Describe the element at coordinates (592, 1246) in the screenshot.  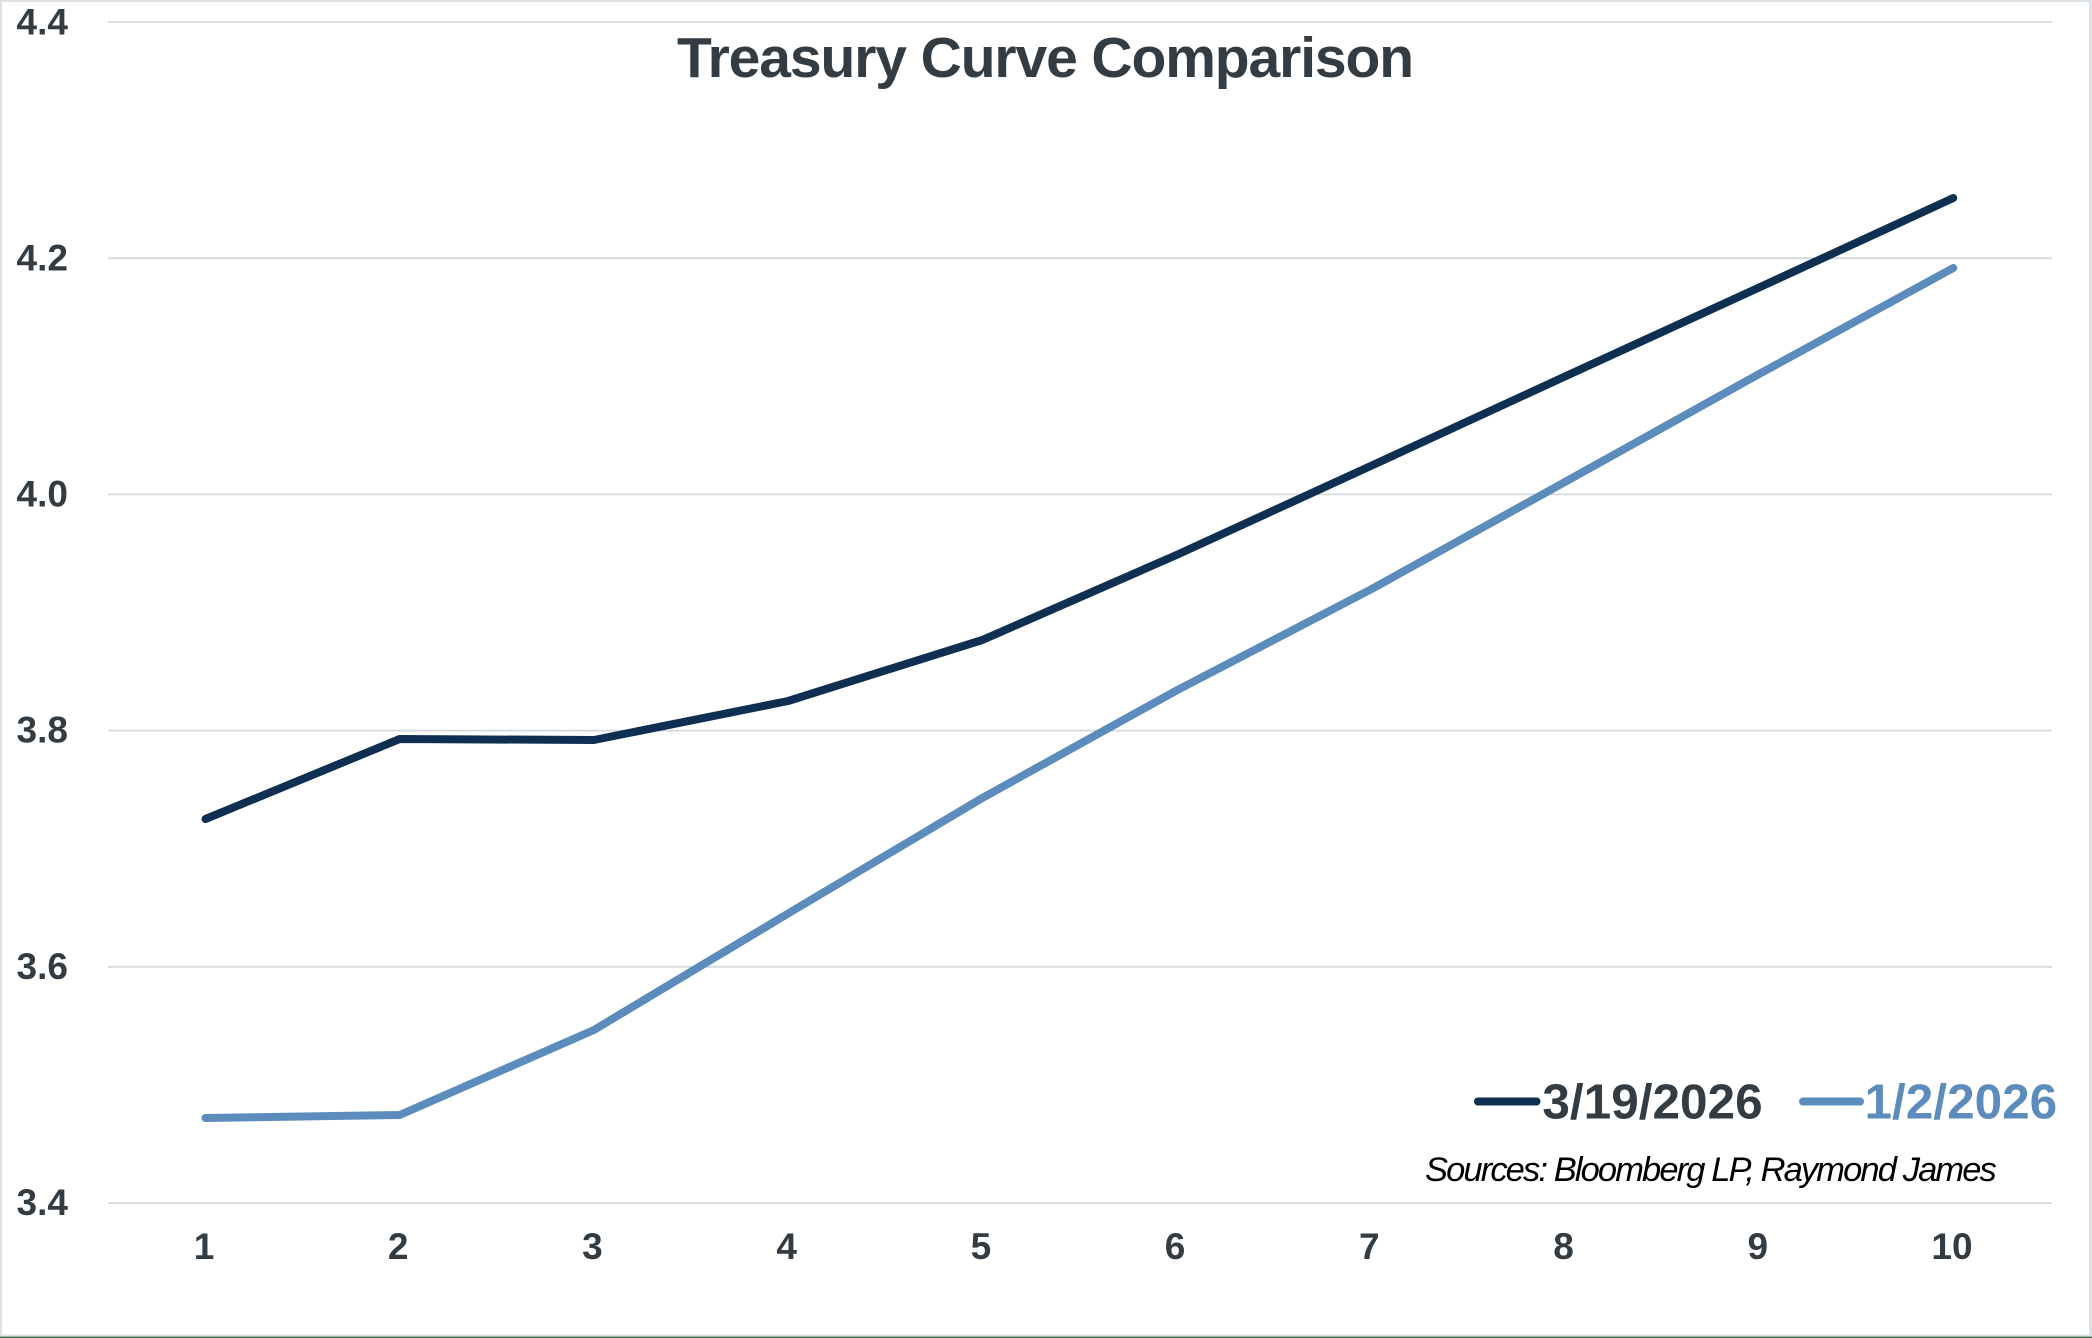
I see `svg-text: 3` at that location.